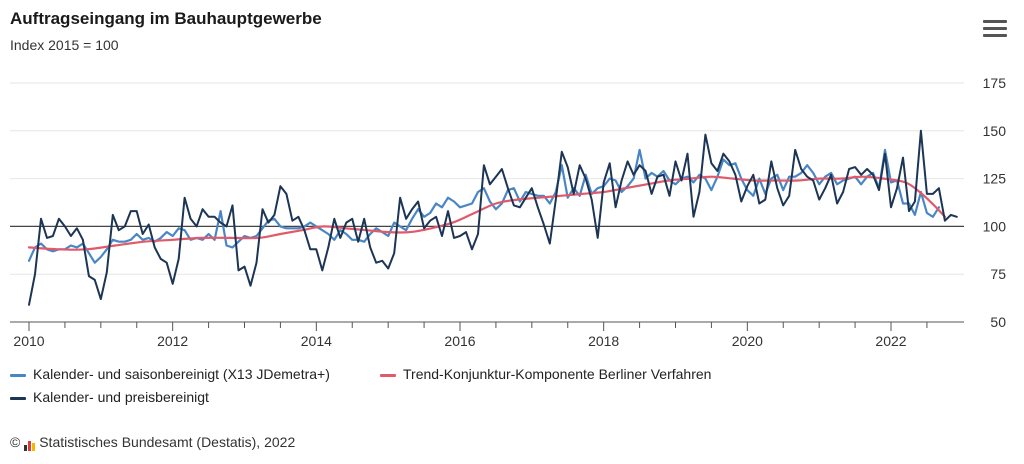 The image size is (1024, 464). Describe the element at coordinates (316, 341) in the screenshot. I see `x-tick-label: 2014` at that location.